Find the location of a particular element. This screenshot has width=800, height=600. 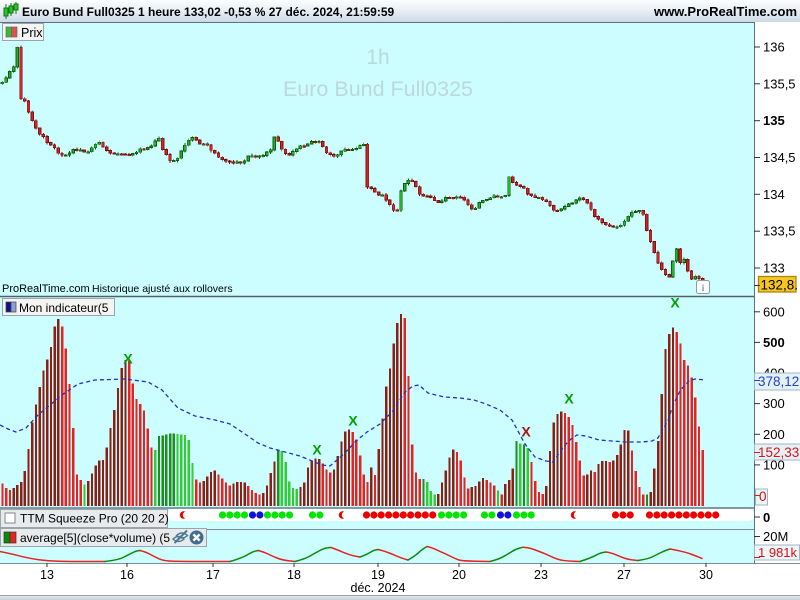

svg-text:Historique ajusté aux rollover: Historique ajusté aux rollovers is located at coordinates (162, 289).